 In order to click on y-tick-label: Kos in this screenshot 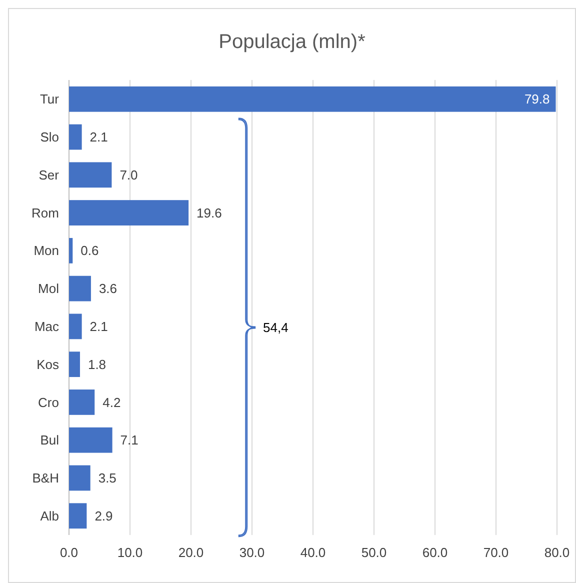, I will do `click(48, 364)`.